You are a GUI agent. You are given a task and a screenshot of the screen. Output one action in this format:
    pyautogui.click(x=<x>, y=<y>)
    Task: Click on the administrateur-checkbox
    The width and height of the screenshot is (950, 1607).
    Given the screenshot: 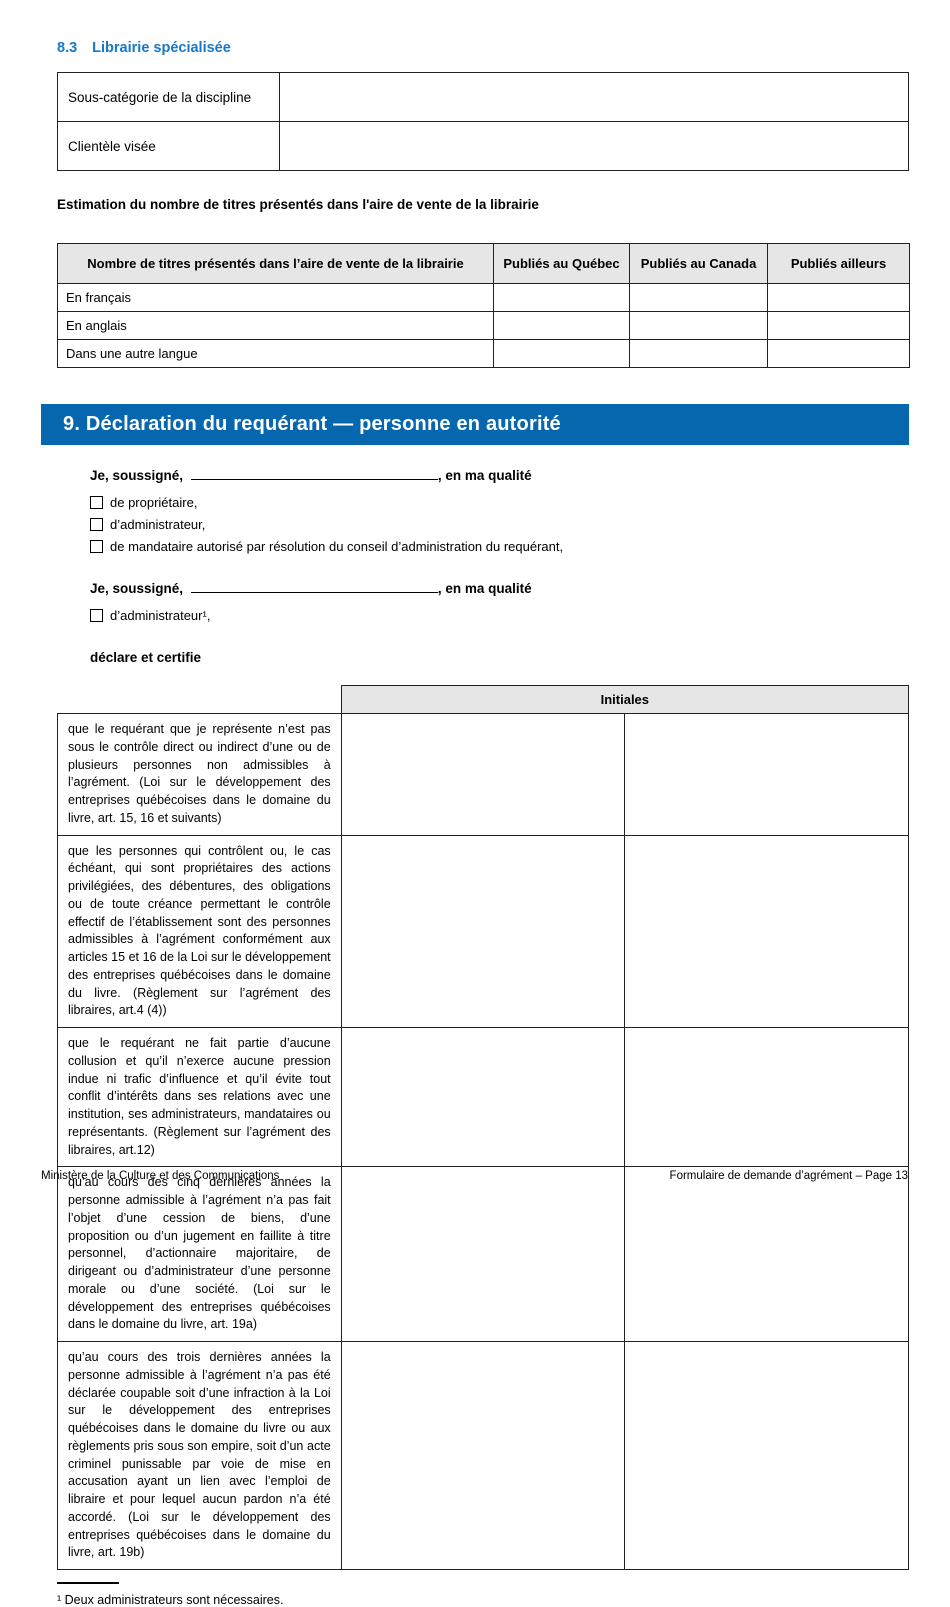 What is the action you would take?
    pyautogui.click(x=96, y=524)
    